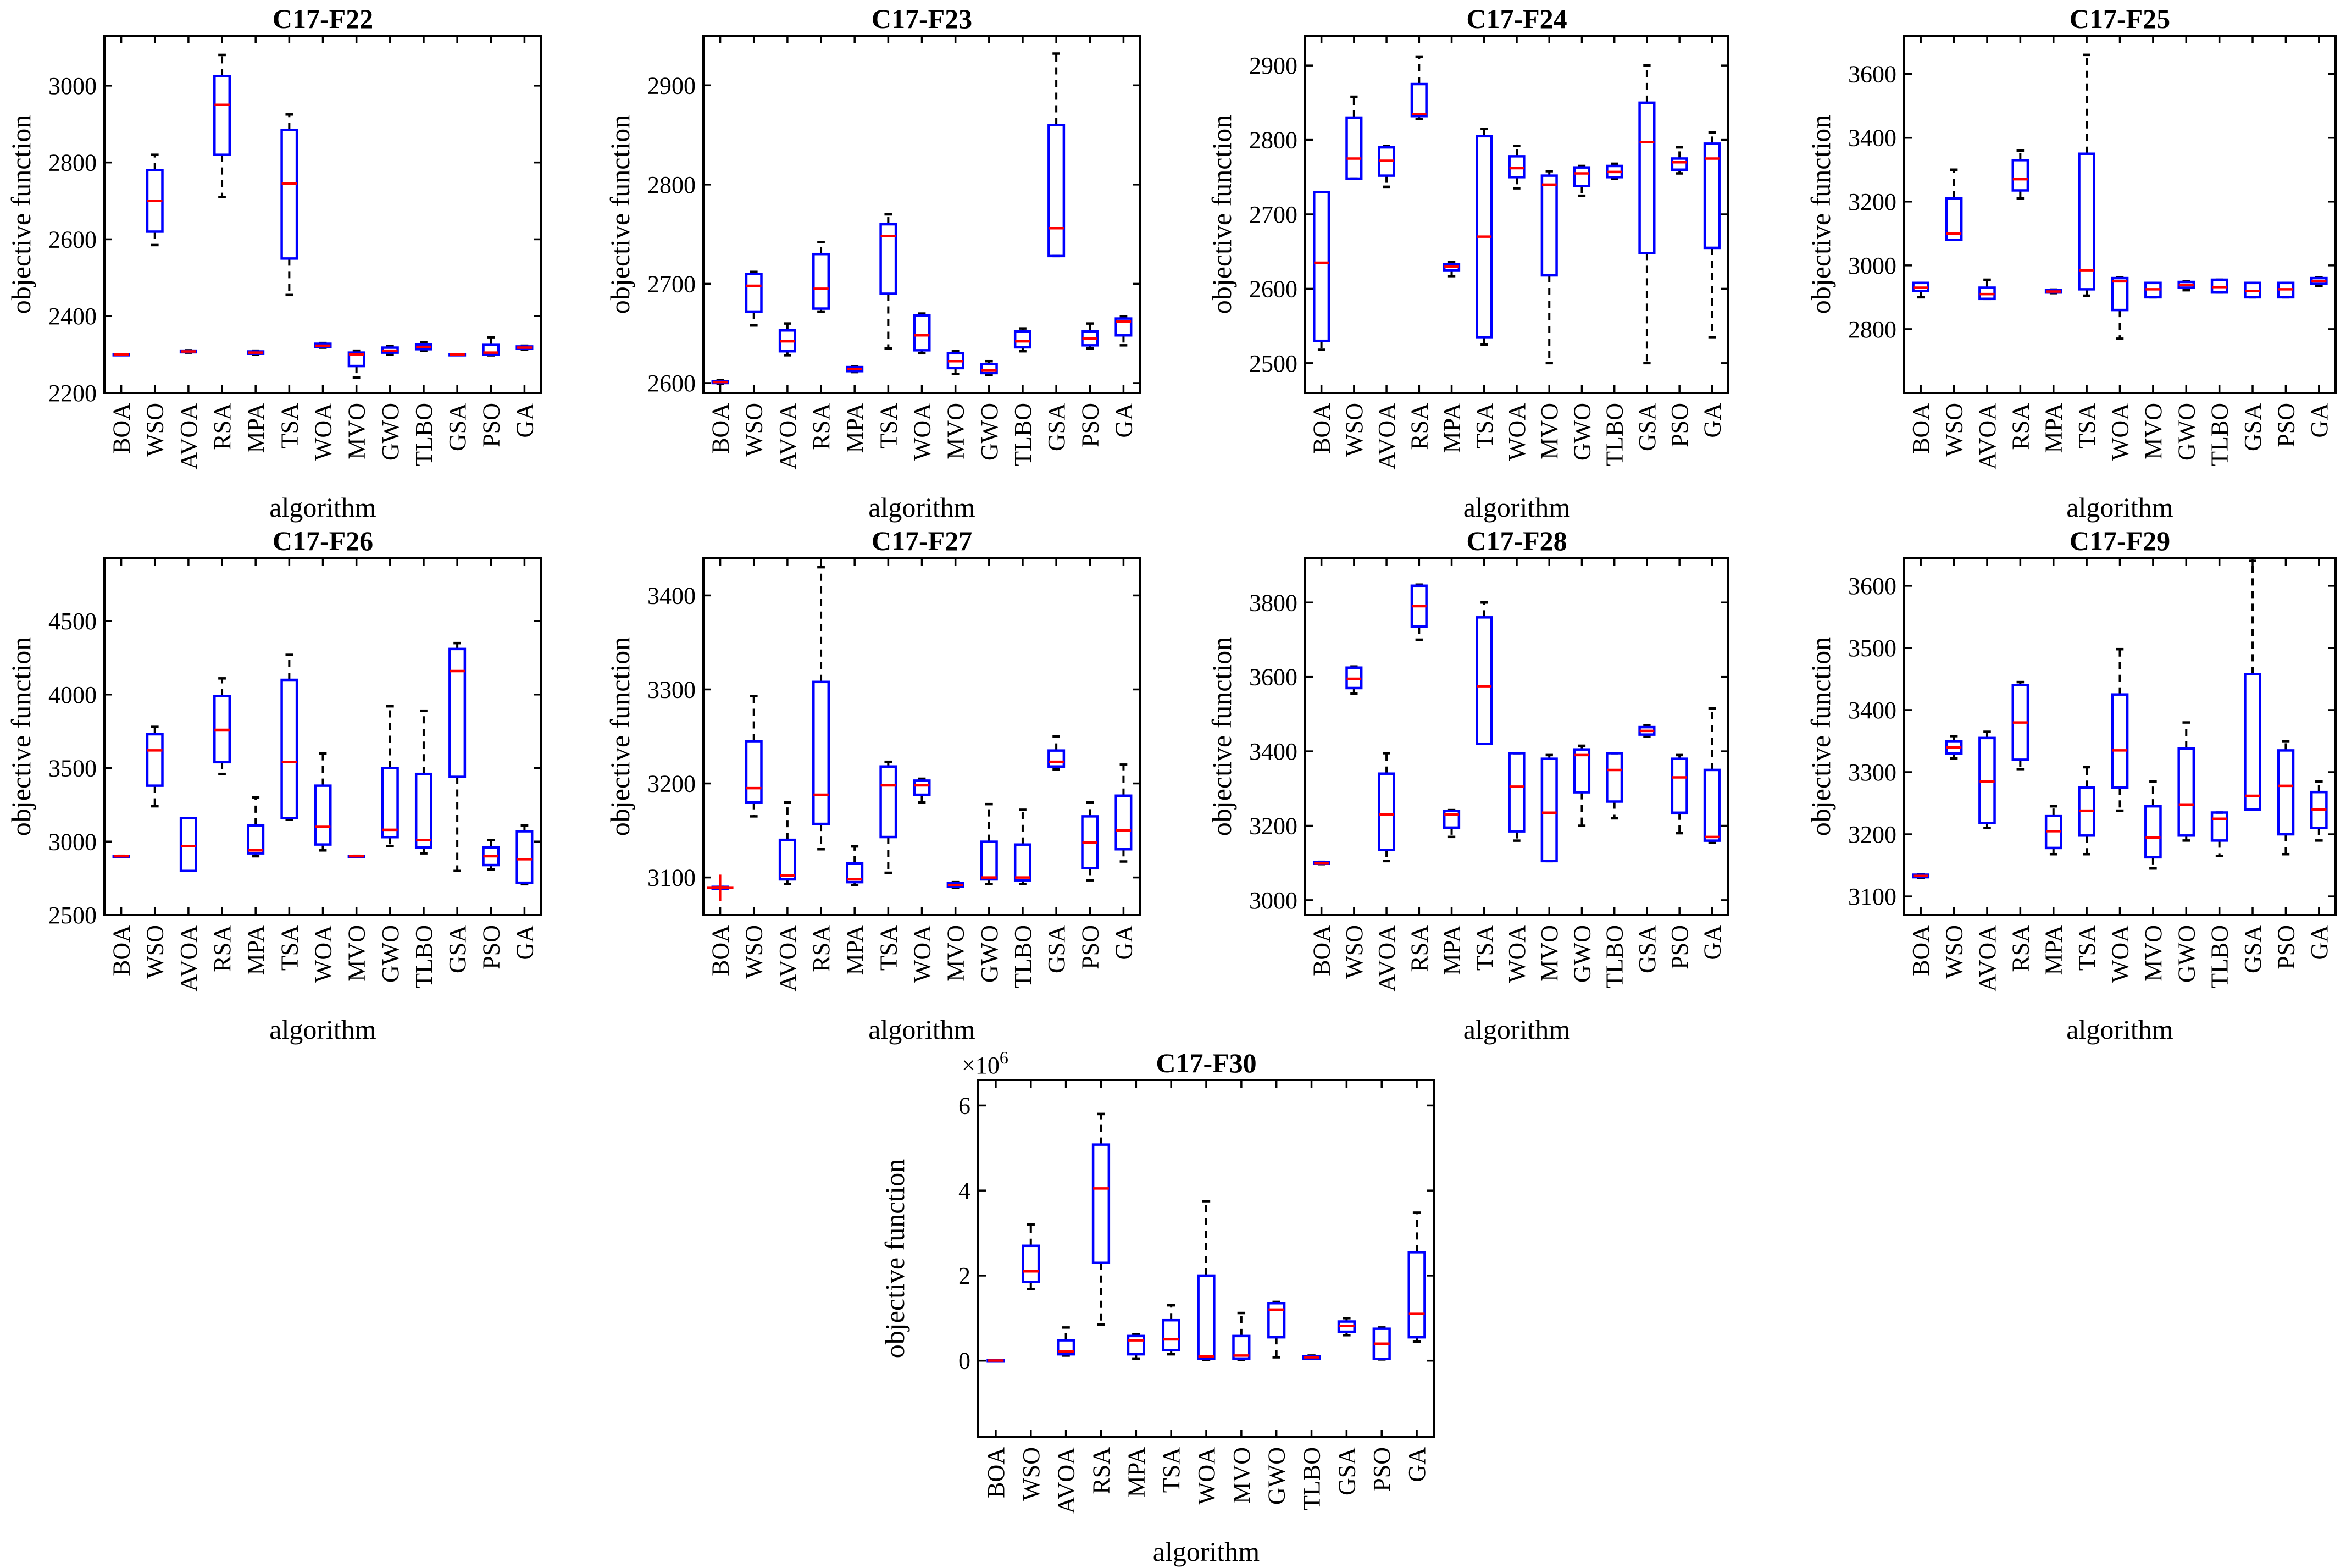  I want to click on y-tick-label: 2700, so click(671, 283).